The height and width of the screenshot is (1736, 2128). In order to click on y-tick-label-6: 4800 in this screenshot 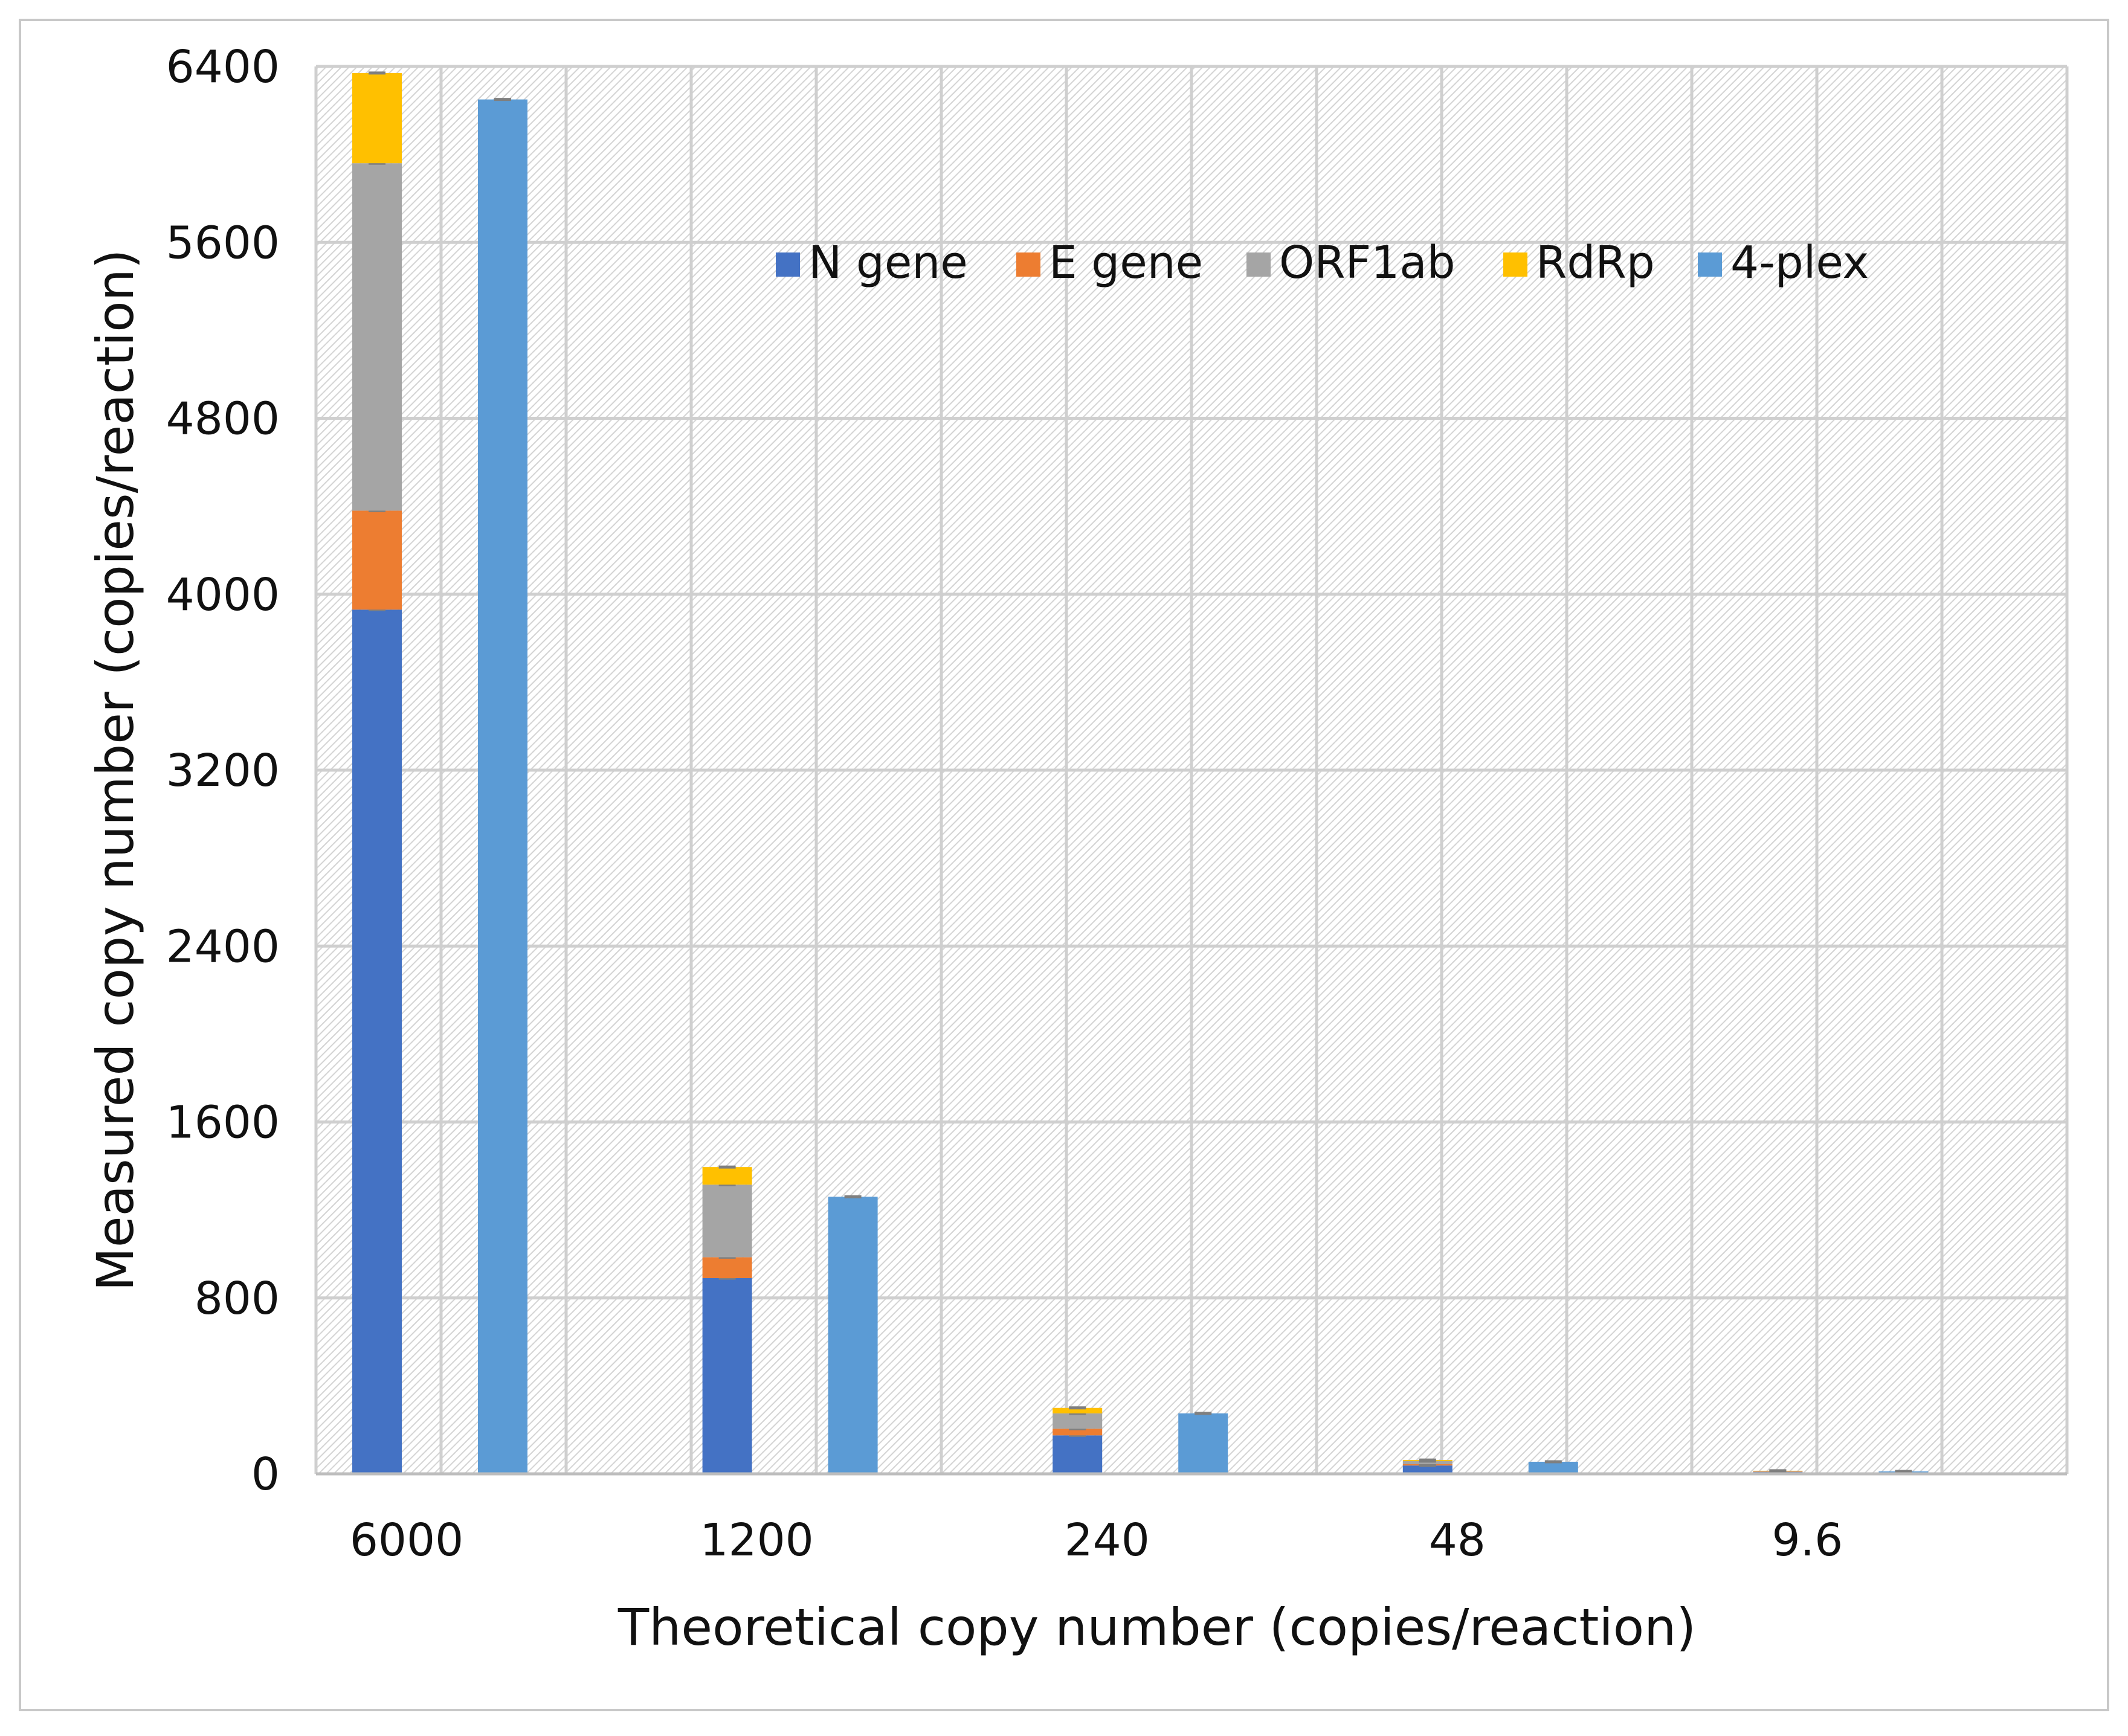, I will do `click(223, 419)`.